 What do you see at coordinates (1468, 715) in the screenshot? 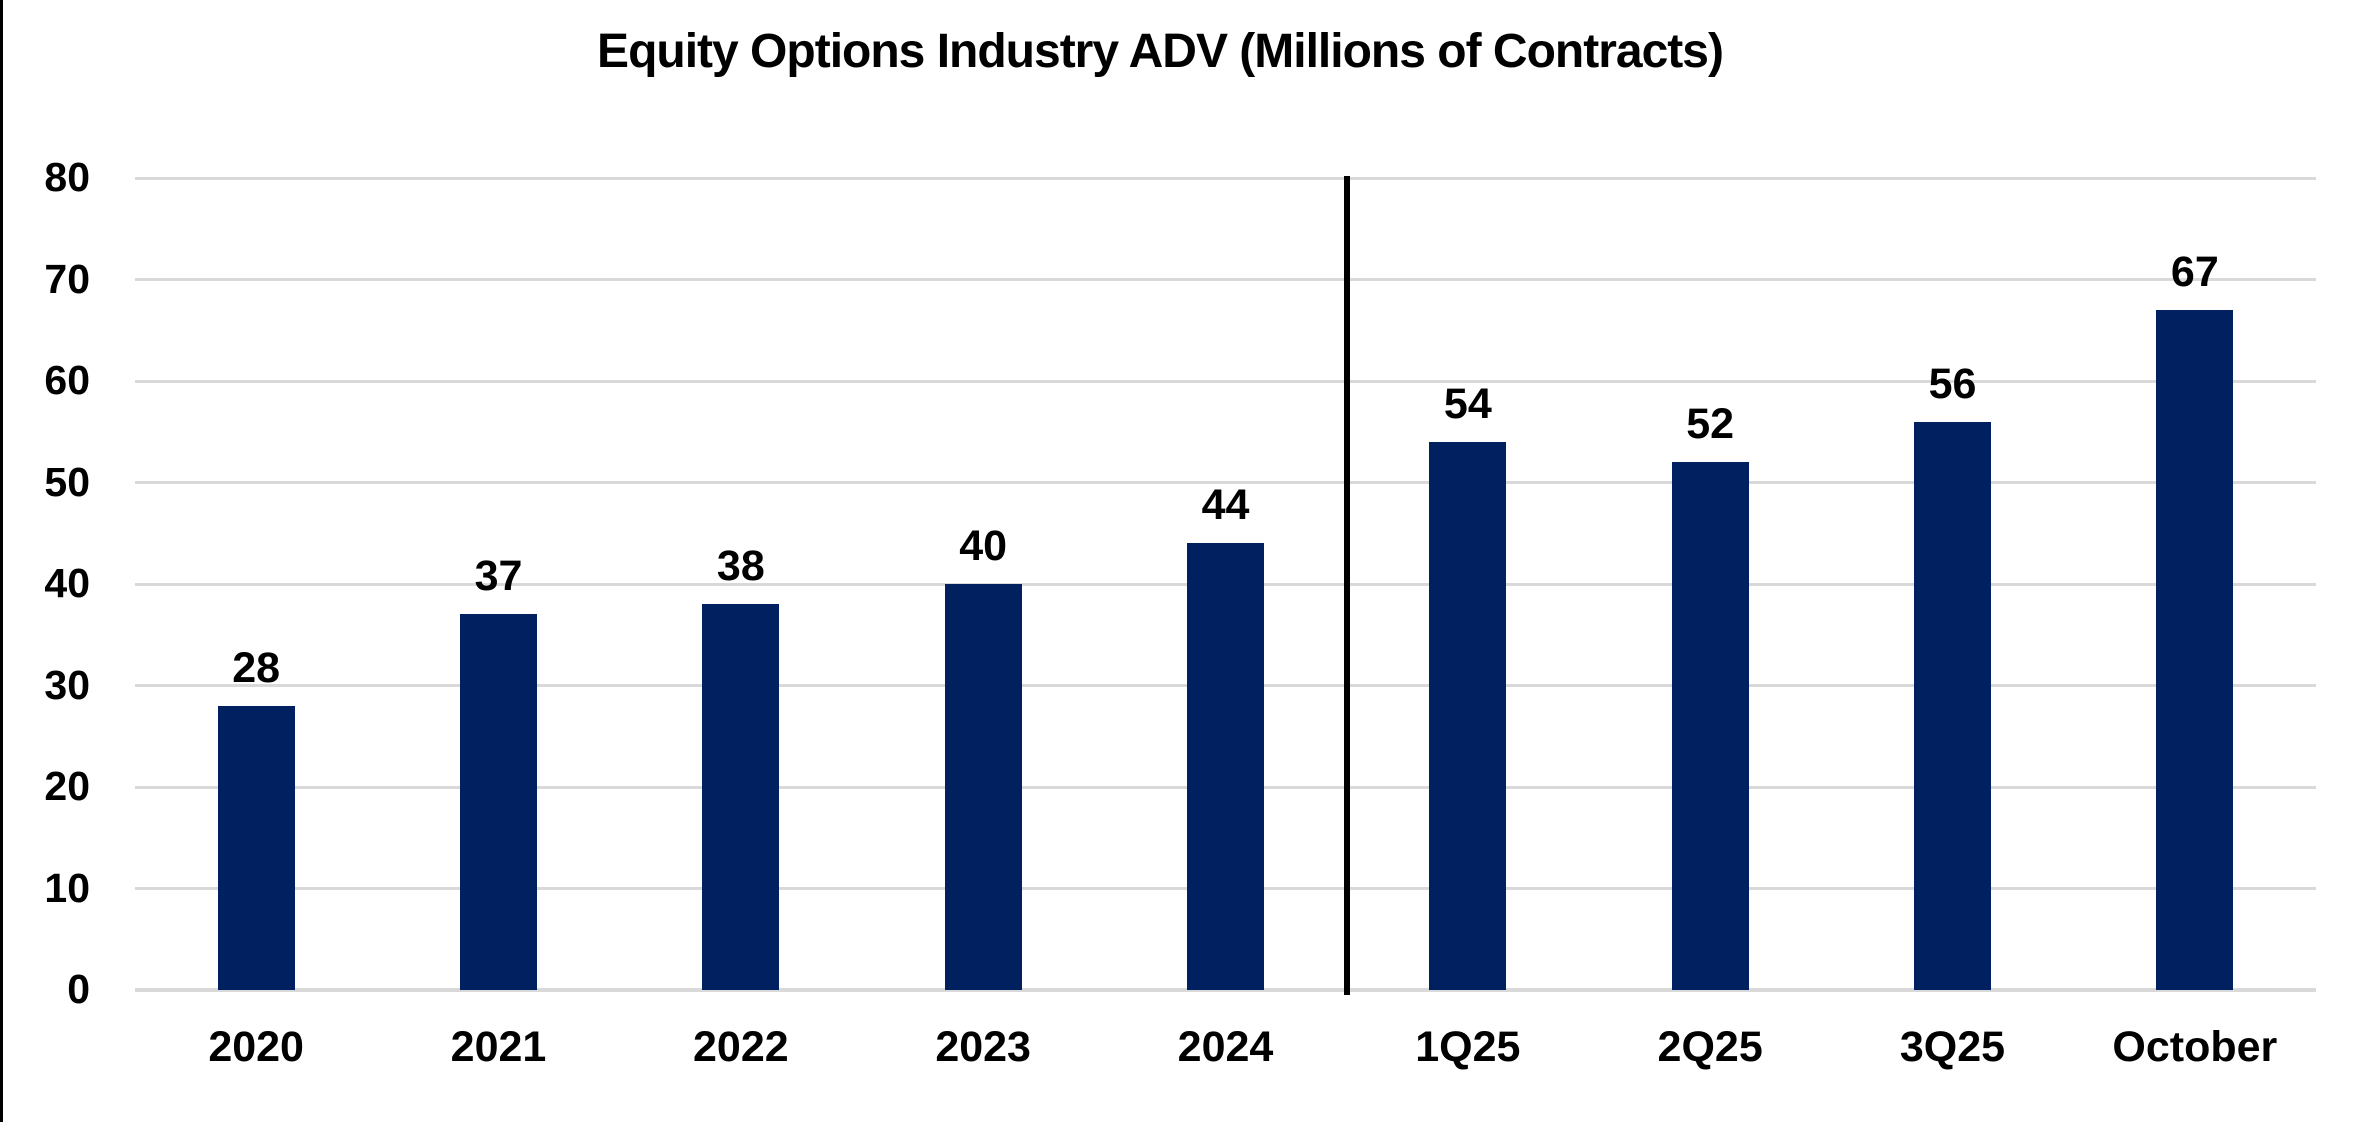
I see `bar-1q25` at bounding box center [1468, 715].